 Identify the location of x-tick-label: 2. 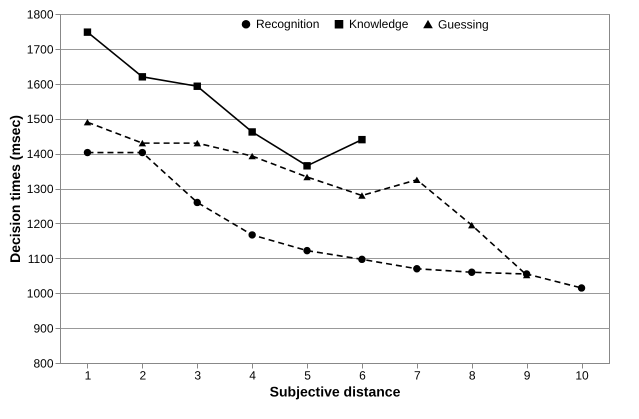
(143, 375).